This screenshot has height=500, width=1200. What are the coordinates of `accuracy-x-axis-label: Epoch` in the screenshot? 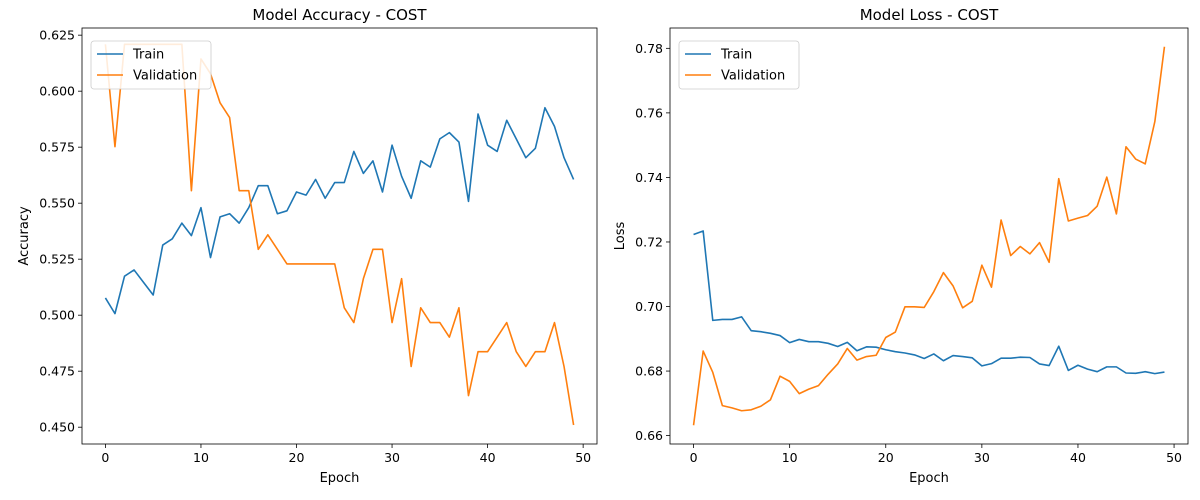 It's located at (340, 478).